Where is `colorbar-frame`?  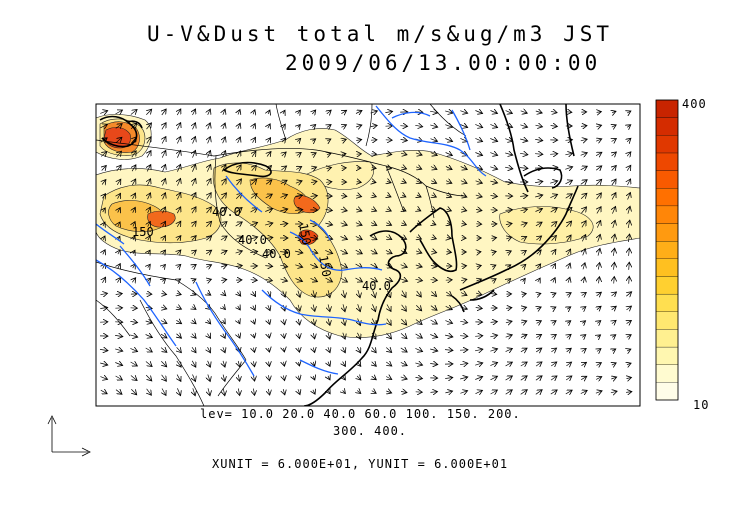 colorbar-frame is located at coordinates (667, 250).